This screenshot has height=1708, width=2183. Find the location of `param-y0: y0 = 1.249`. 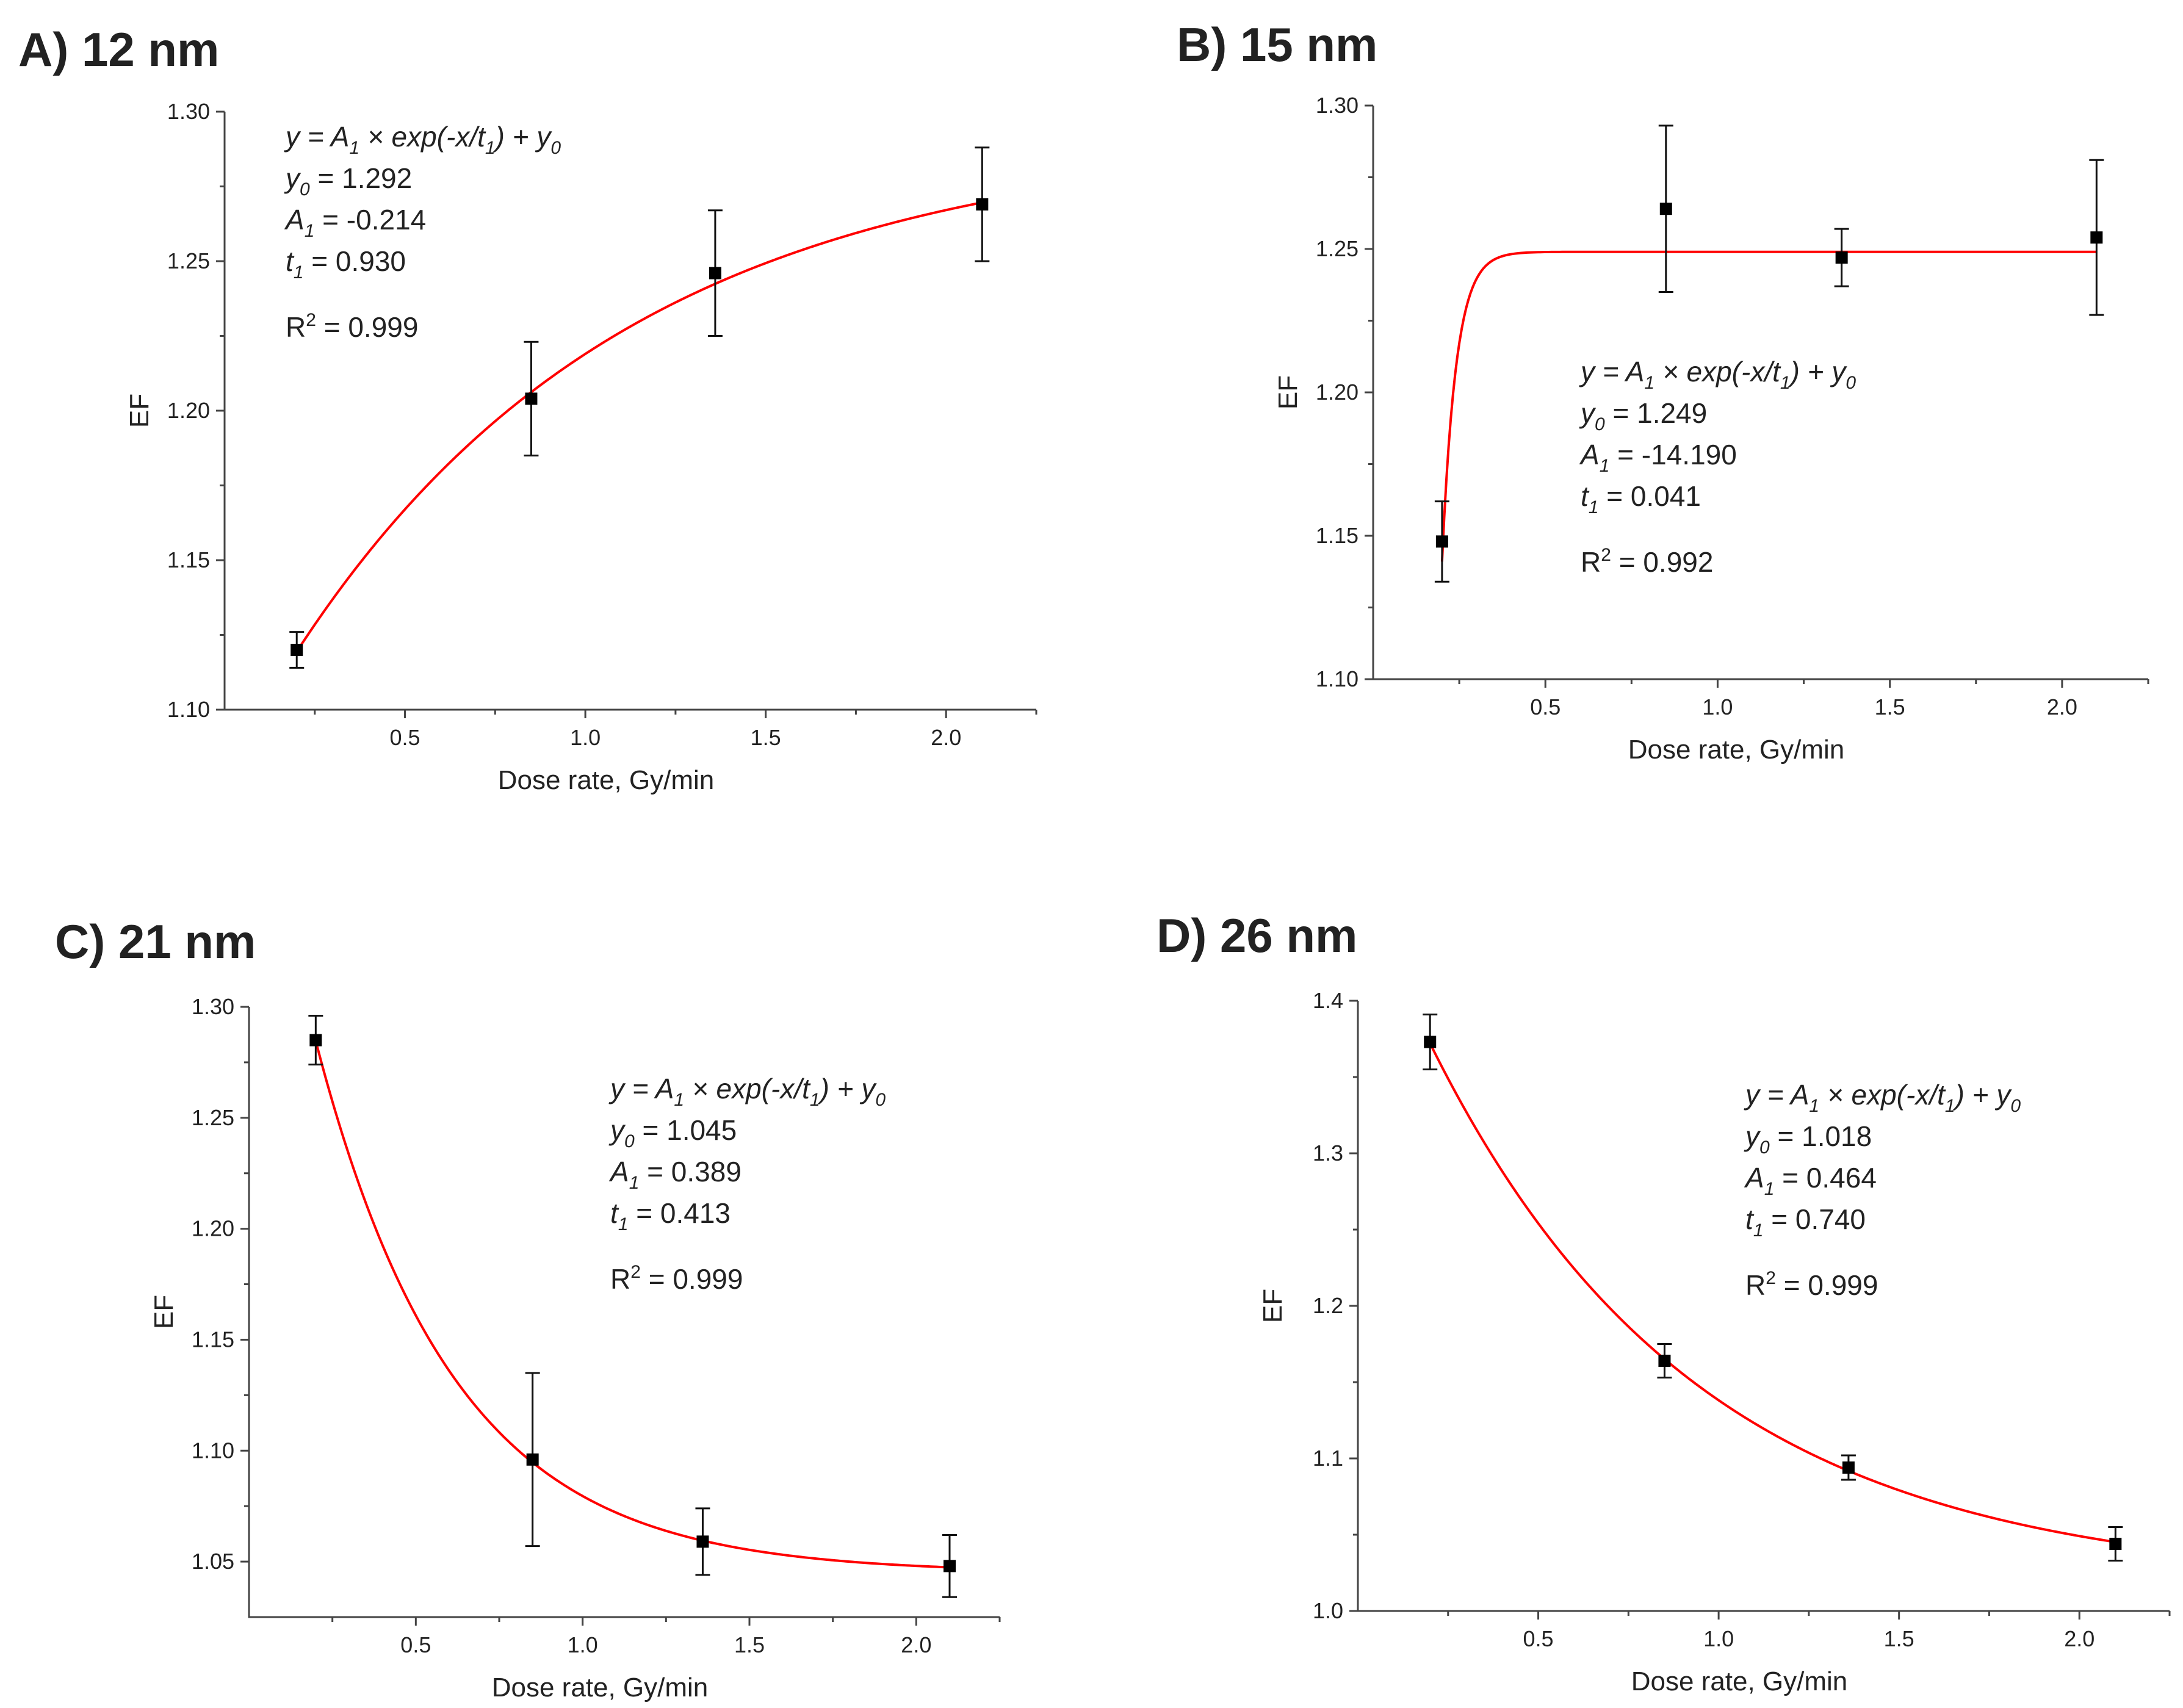

param-y0: y0 = 1.249 is located at coordinates (1643, 416).